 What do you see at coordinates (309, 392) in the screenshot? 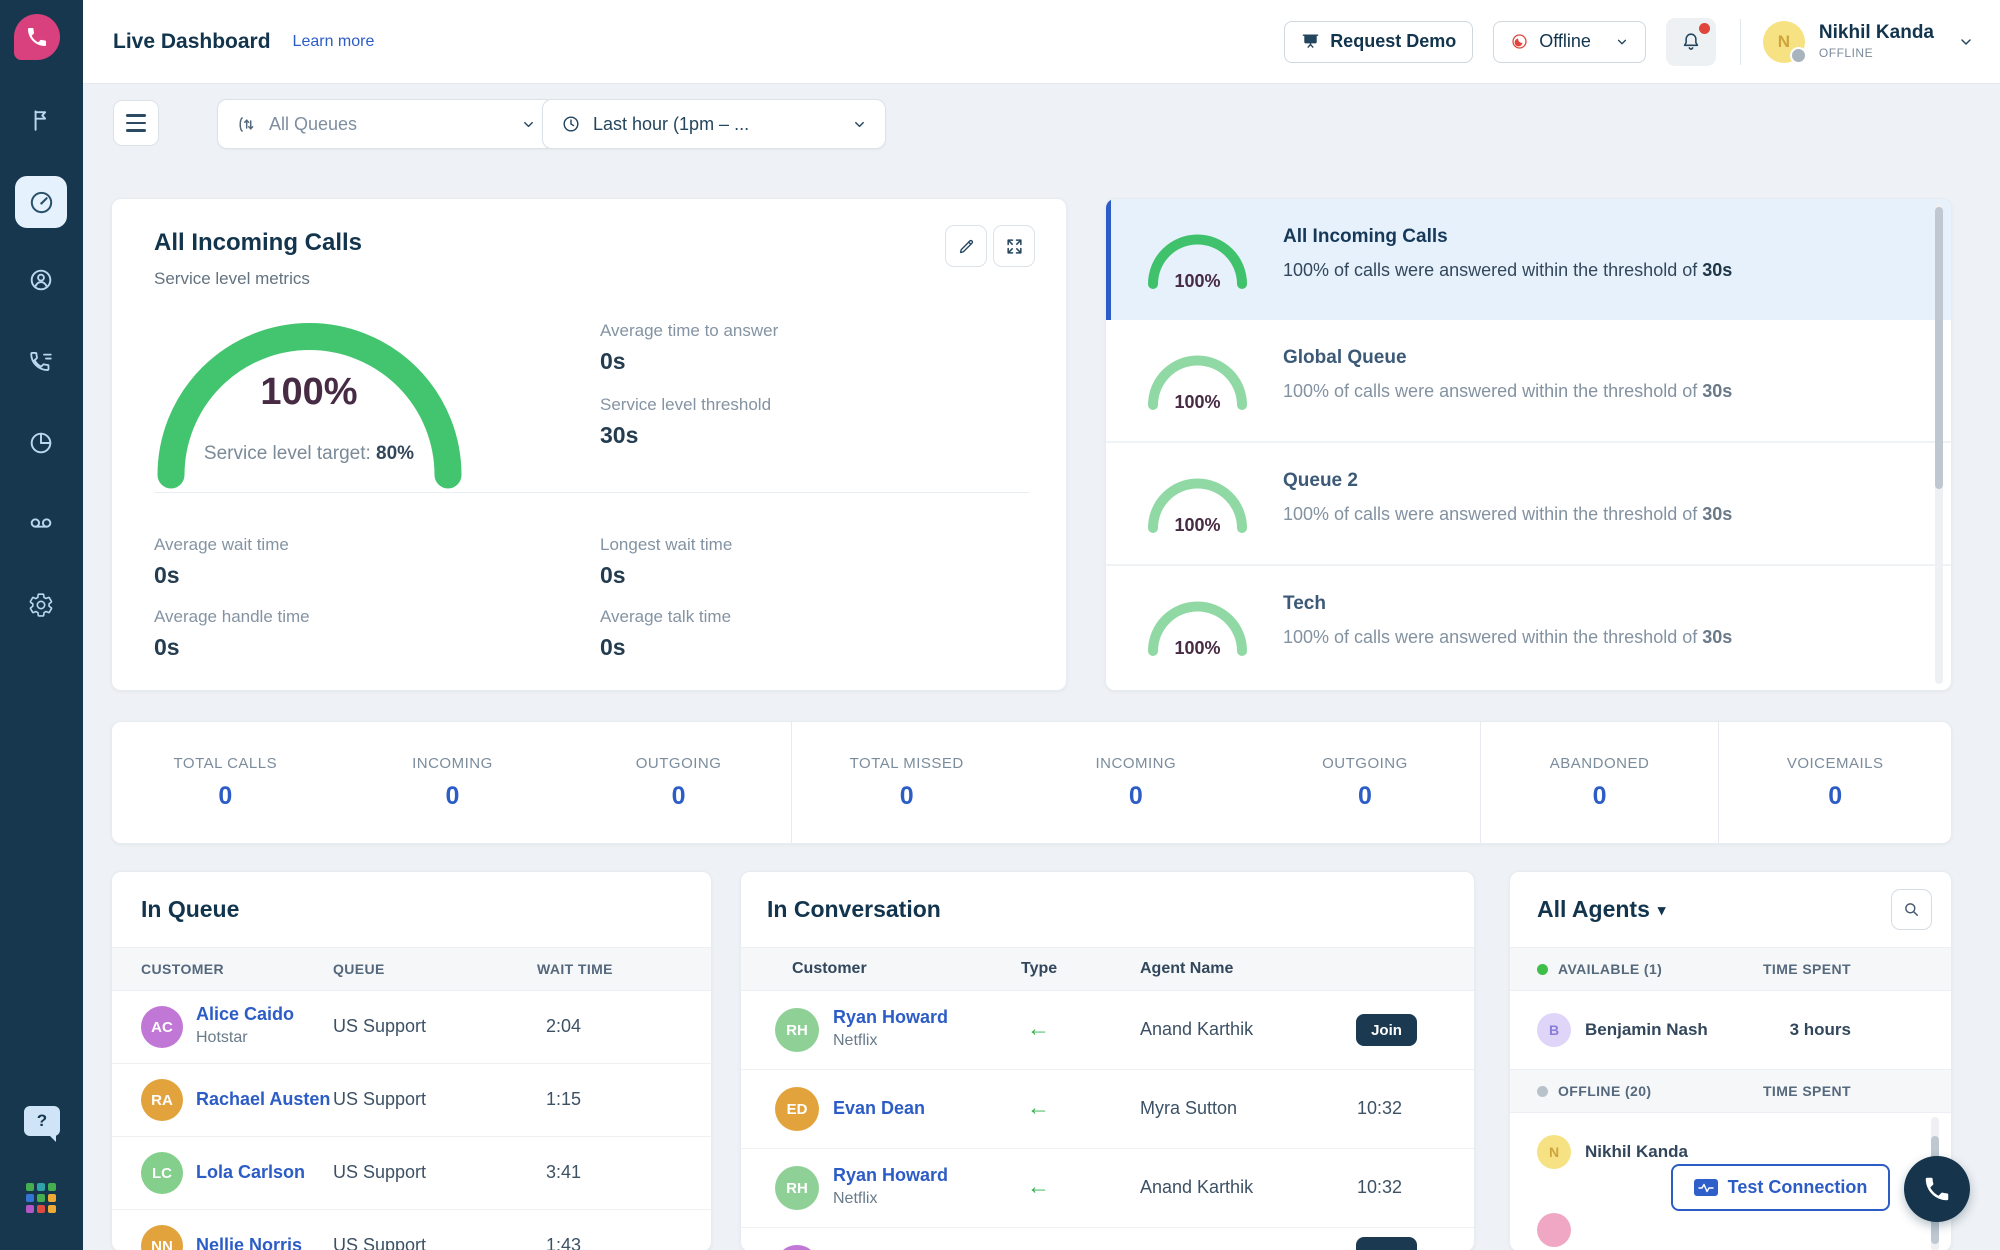
I see `gauge-value: 100%` at bounding box center [309, 392].